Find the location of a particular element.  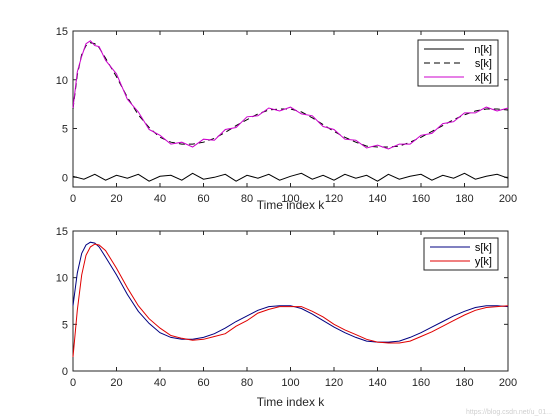

series-line-nk is located at coordinates (290, 177).